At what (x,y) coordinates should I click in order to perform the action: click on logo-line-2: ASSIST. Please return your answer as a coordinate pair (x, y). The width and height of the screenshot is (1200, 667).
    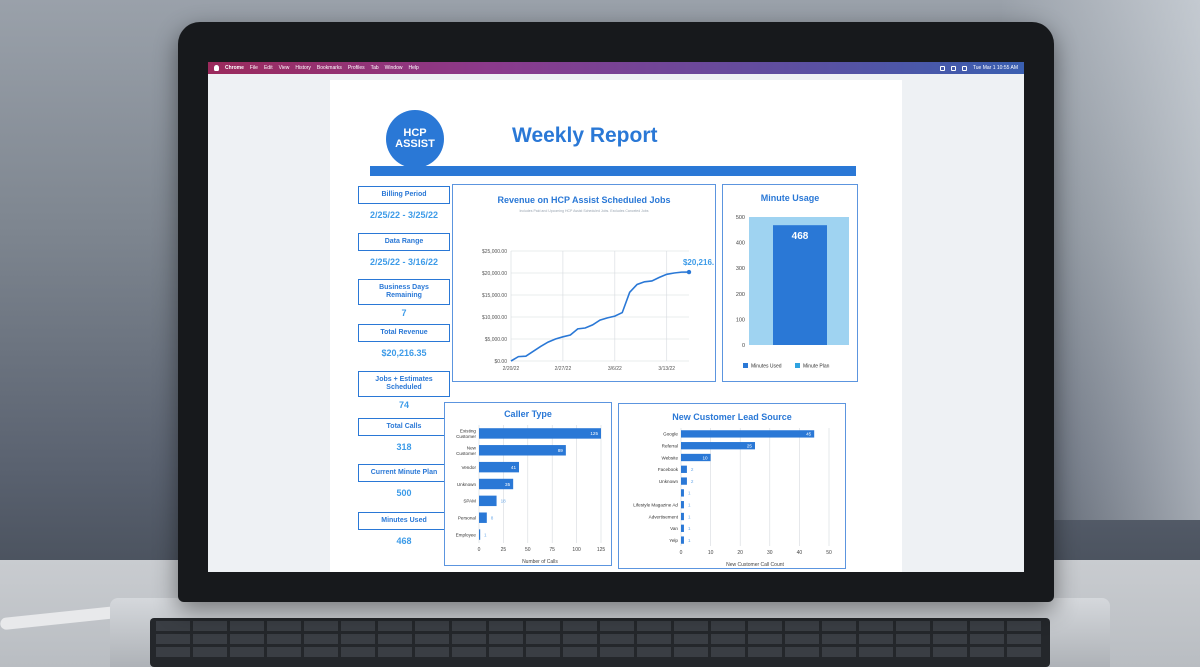
    Looking at the image, I should click on (415, 144).